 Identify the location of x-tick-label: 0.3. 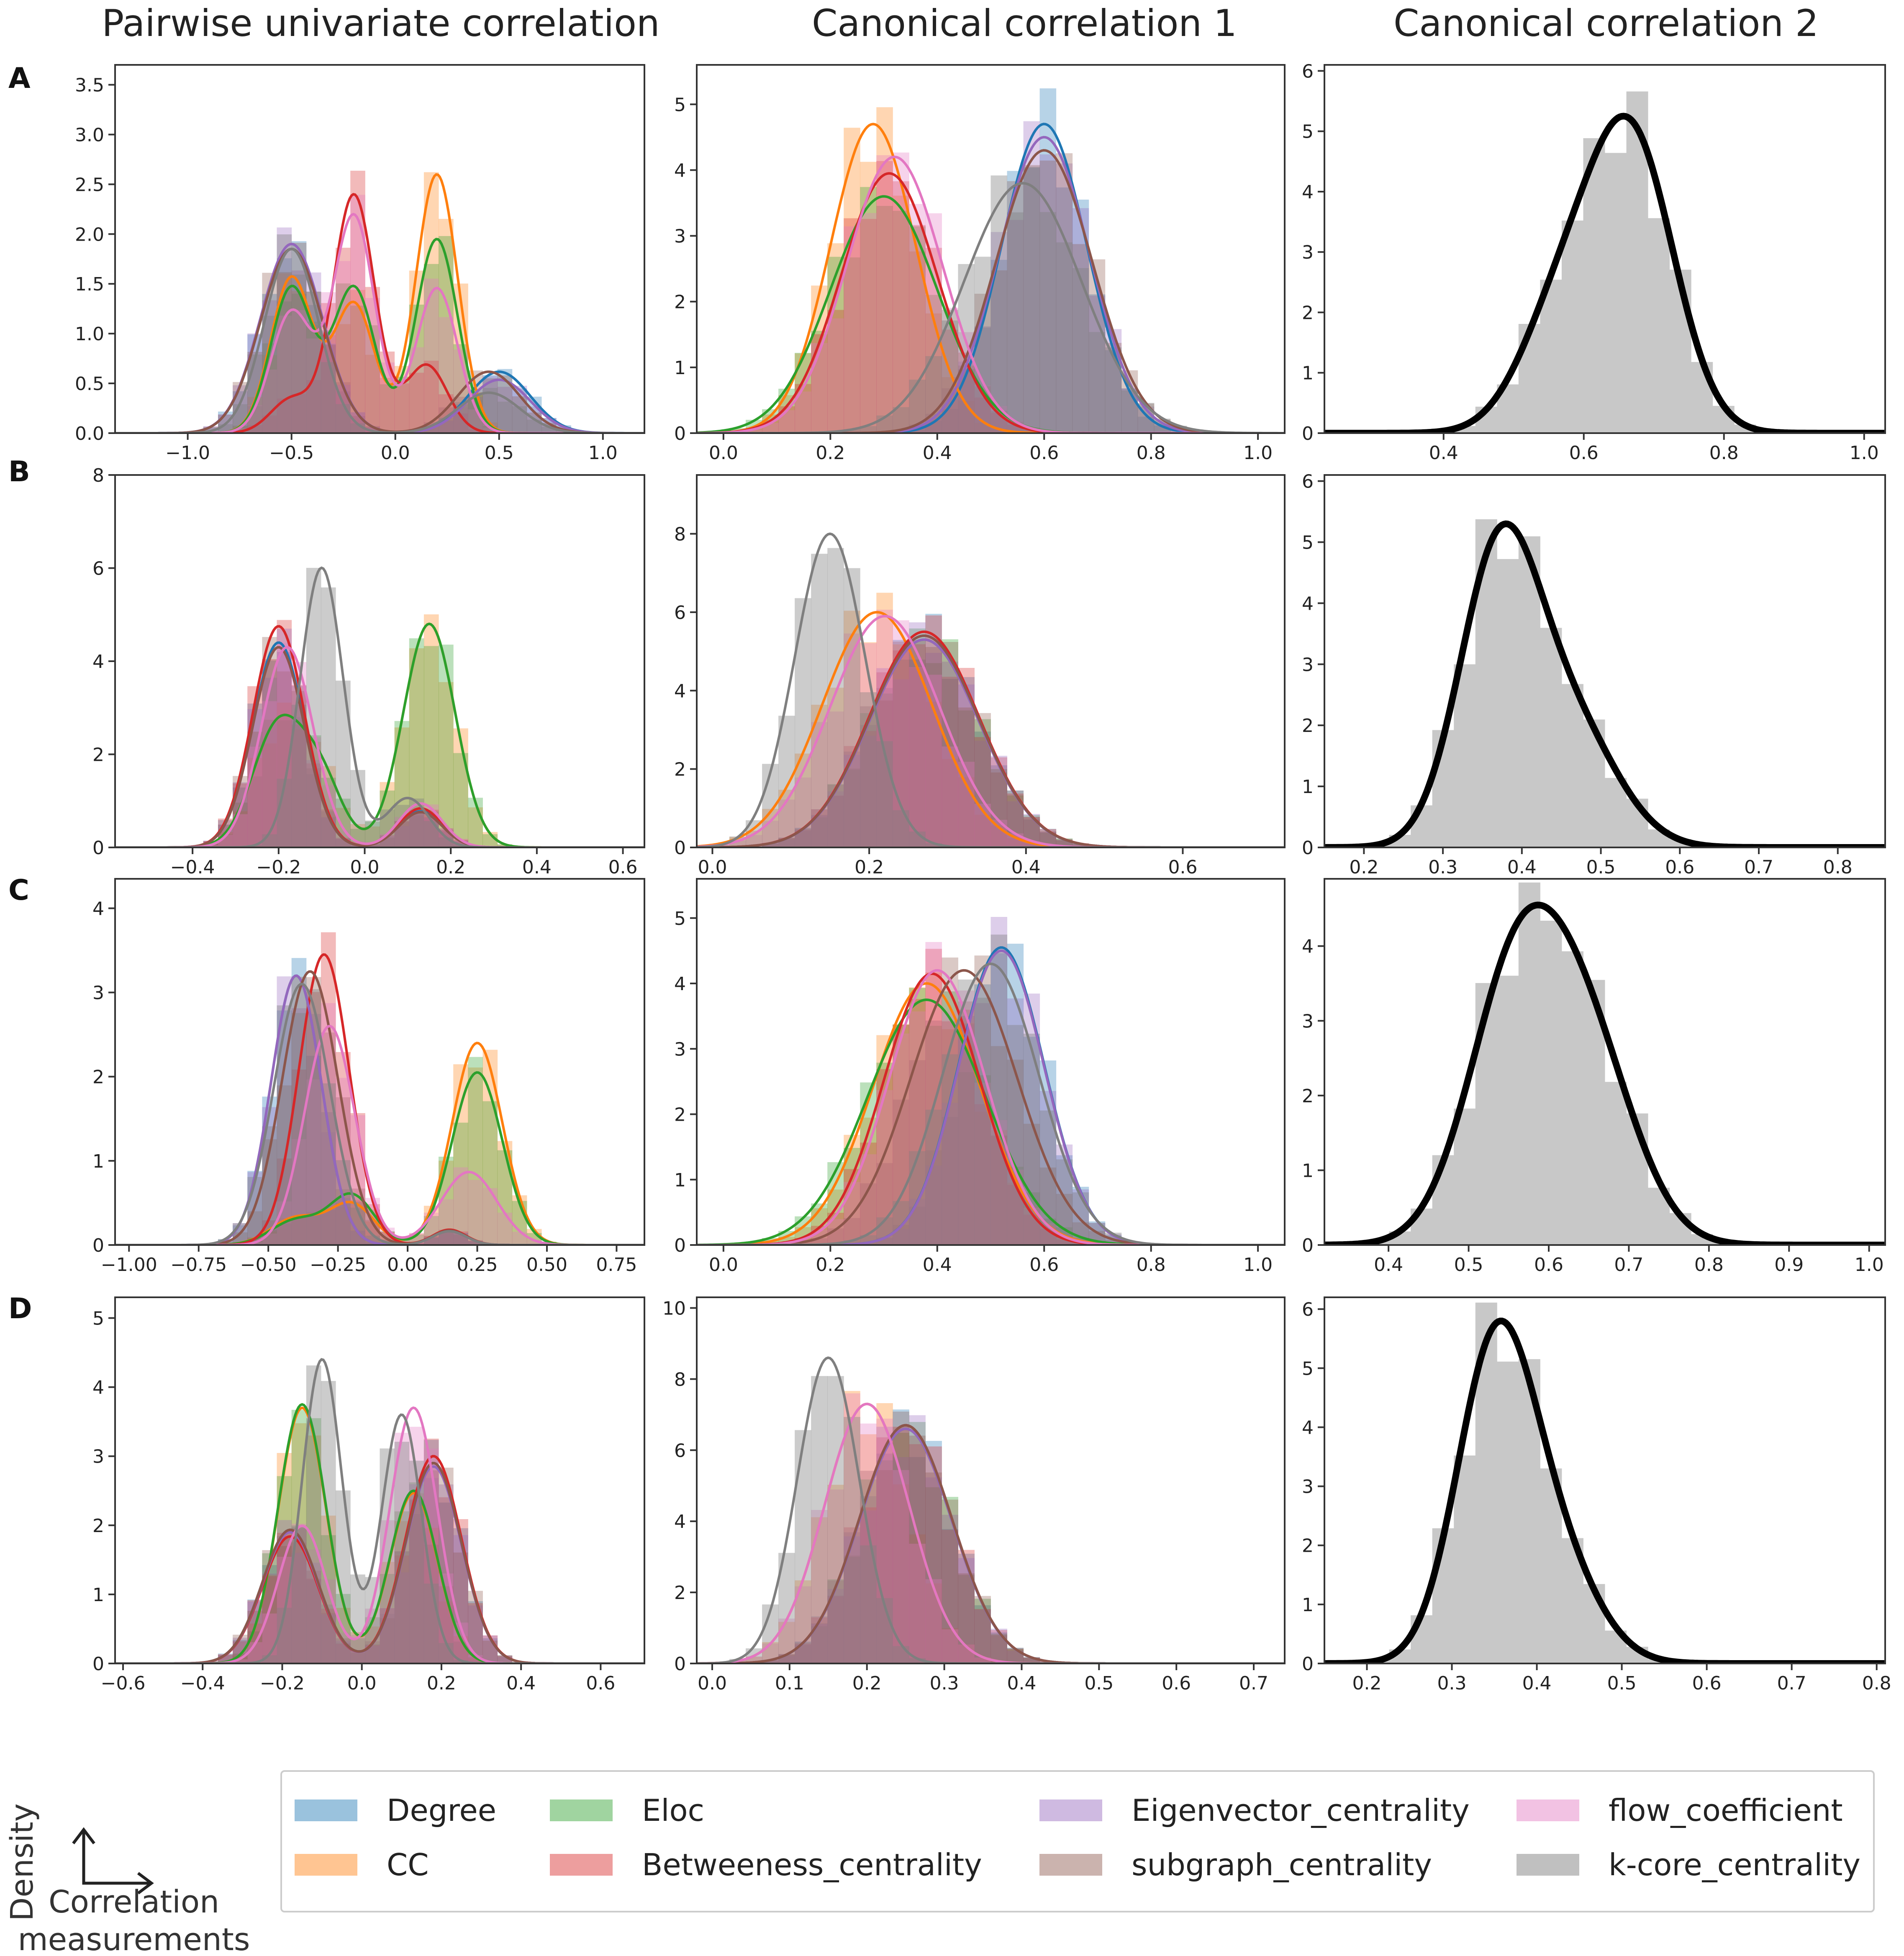
(1443, 867).